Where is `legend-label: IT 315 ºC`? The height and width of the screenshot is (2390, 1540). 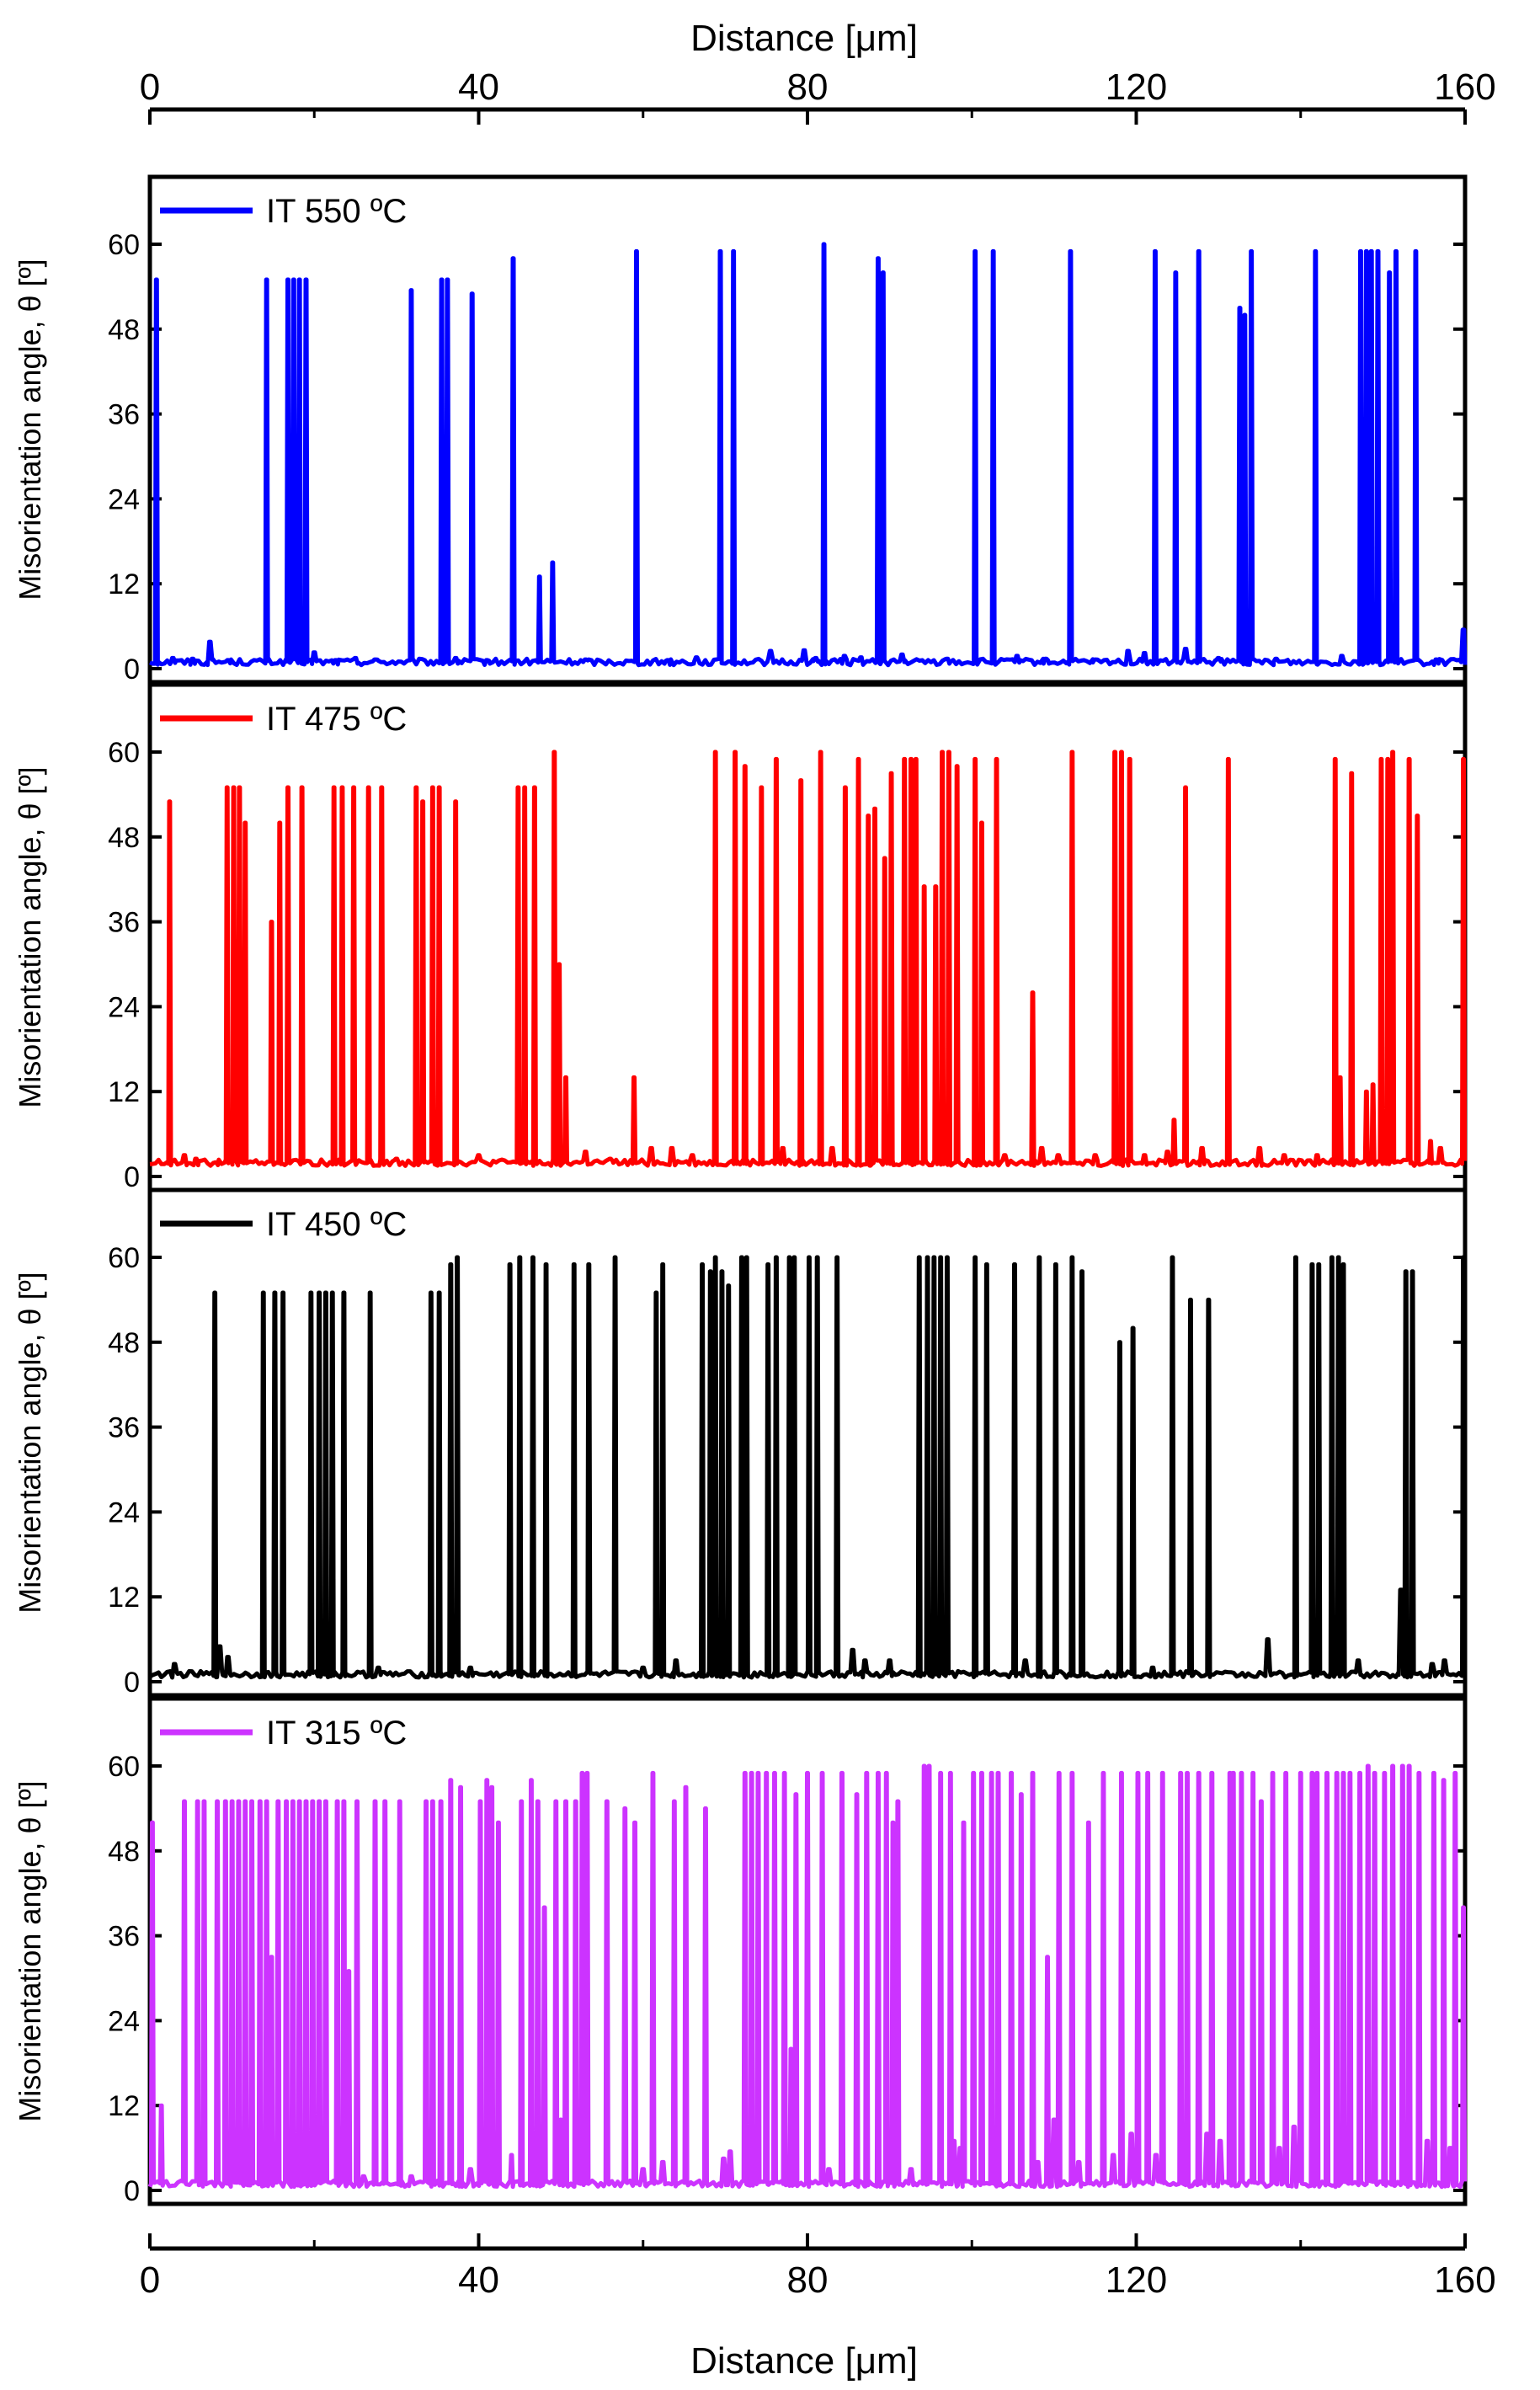 legend-label: IT 315 ºC is located at coordinates (336, 1734).